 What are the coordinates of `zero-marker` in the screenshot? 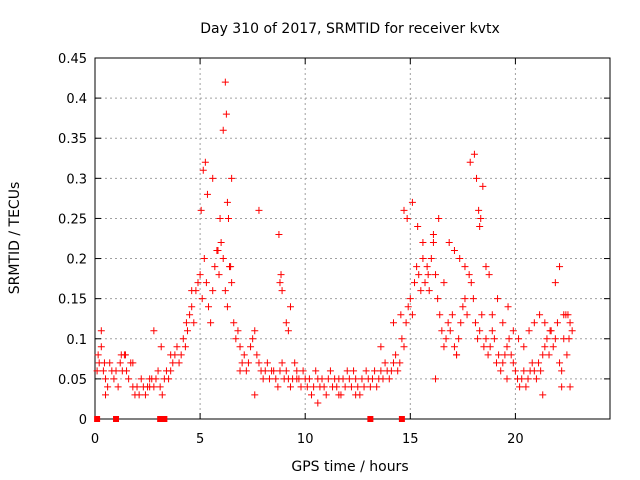 It's located at (97, 419).